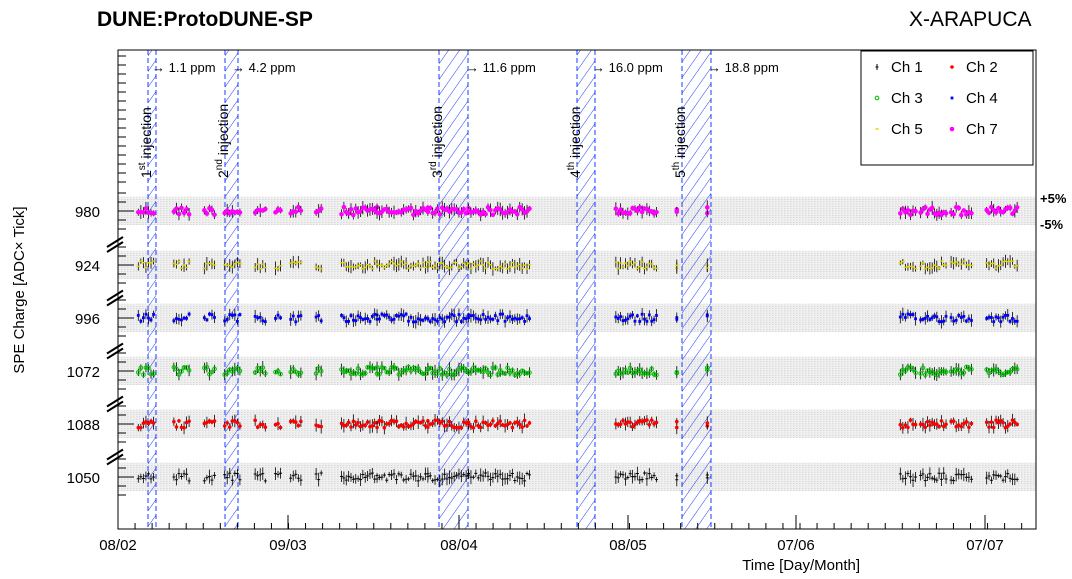  What do you see at coordinates (974, 67) in the screenshot?
I see `legend-entry: Ch 2` at bounding box center [974, 67].